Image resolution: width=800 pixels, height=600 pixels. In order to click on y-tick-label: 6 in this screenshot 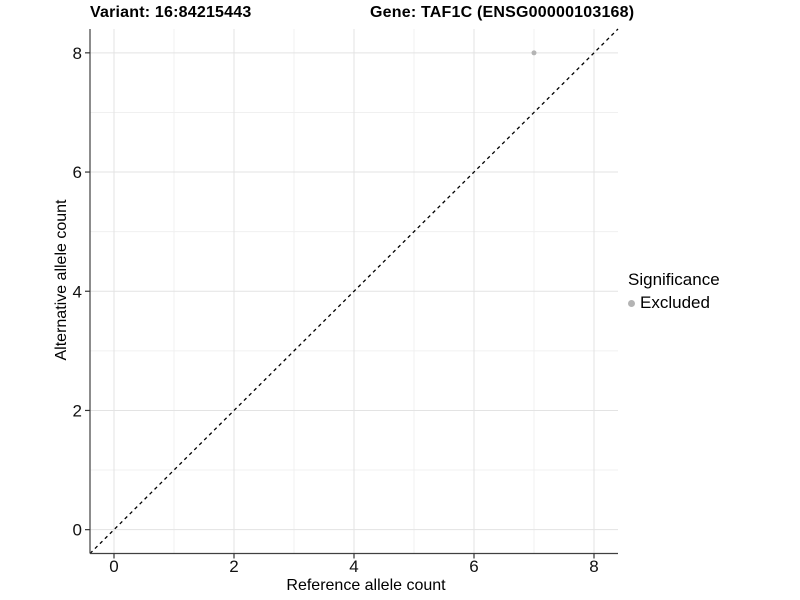, I will do `click(77, 172)`.